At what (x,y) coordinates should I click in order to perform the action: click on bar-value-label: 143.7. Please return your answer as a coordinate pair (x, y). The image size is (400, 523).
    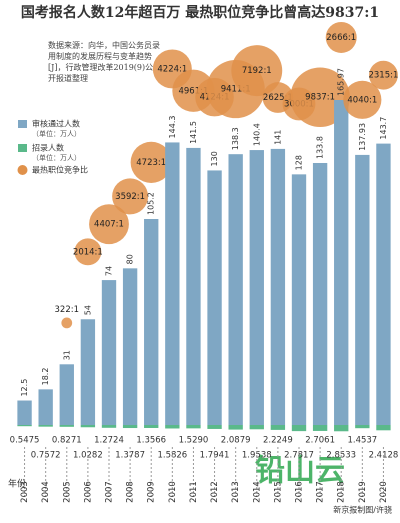
    Looking at the image, I should click on (383, 128).